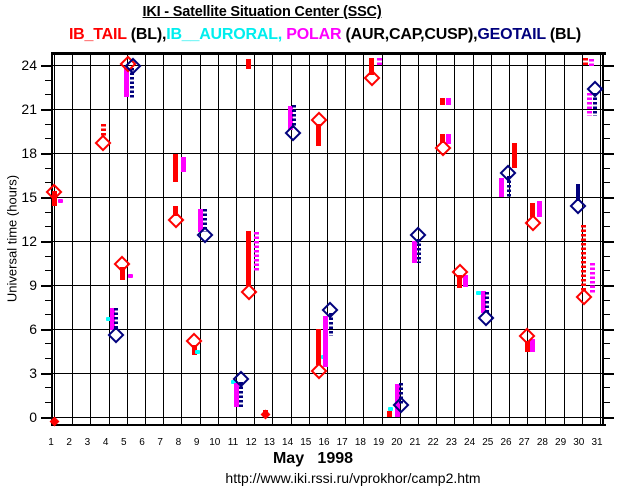 The height and width of the screenshot is (500, 636). I want to click on x-tick-label-18: 18, so click(360, 442).